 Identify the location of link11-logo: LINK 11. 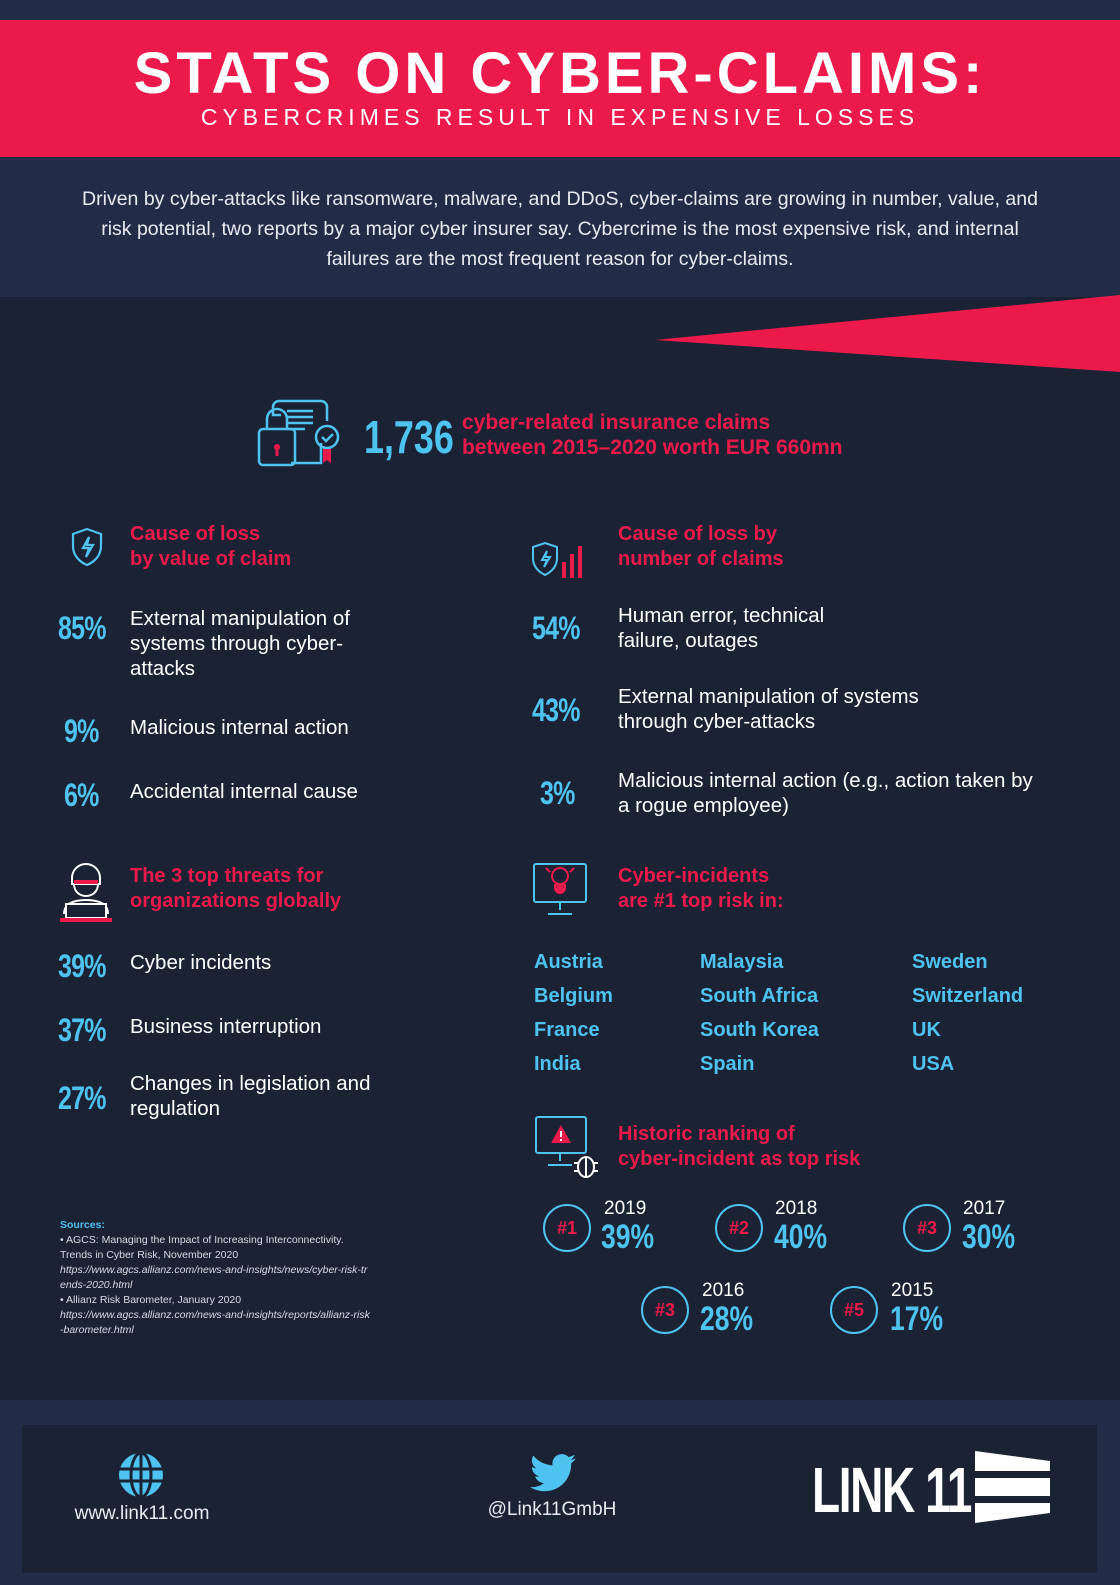
(937, 1491).